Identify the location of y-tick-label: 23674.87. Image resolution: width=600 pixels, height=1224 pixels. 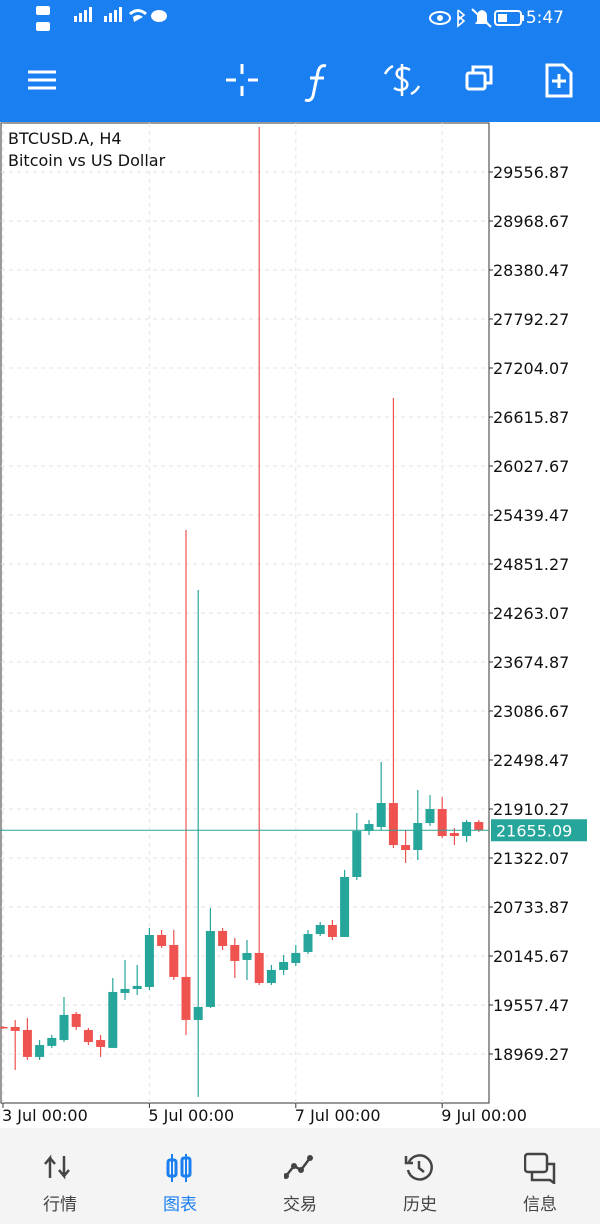
(531, 662).